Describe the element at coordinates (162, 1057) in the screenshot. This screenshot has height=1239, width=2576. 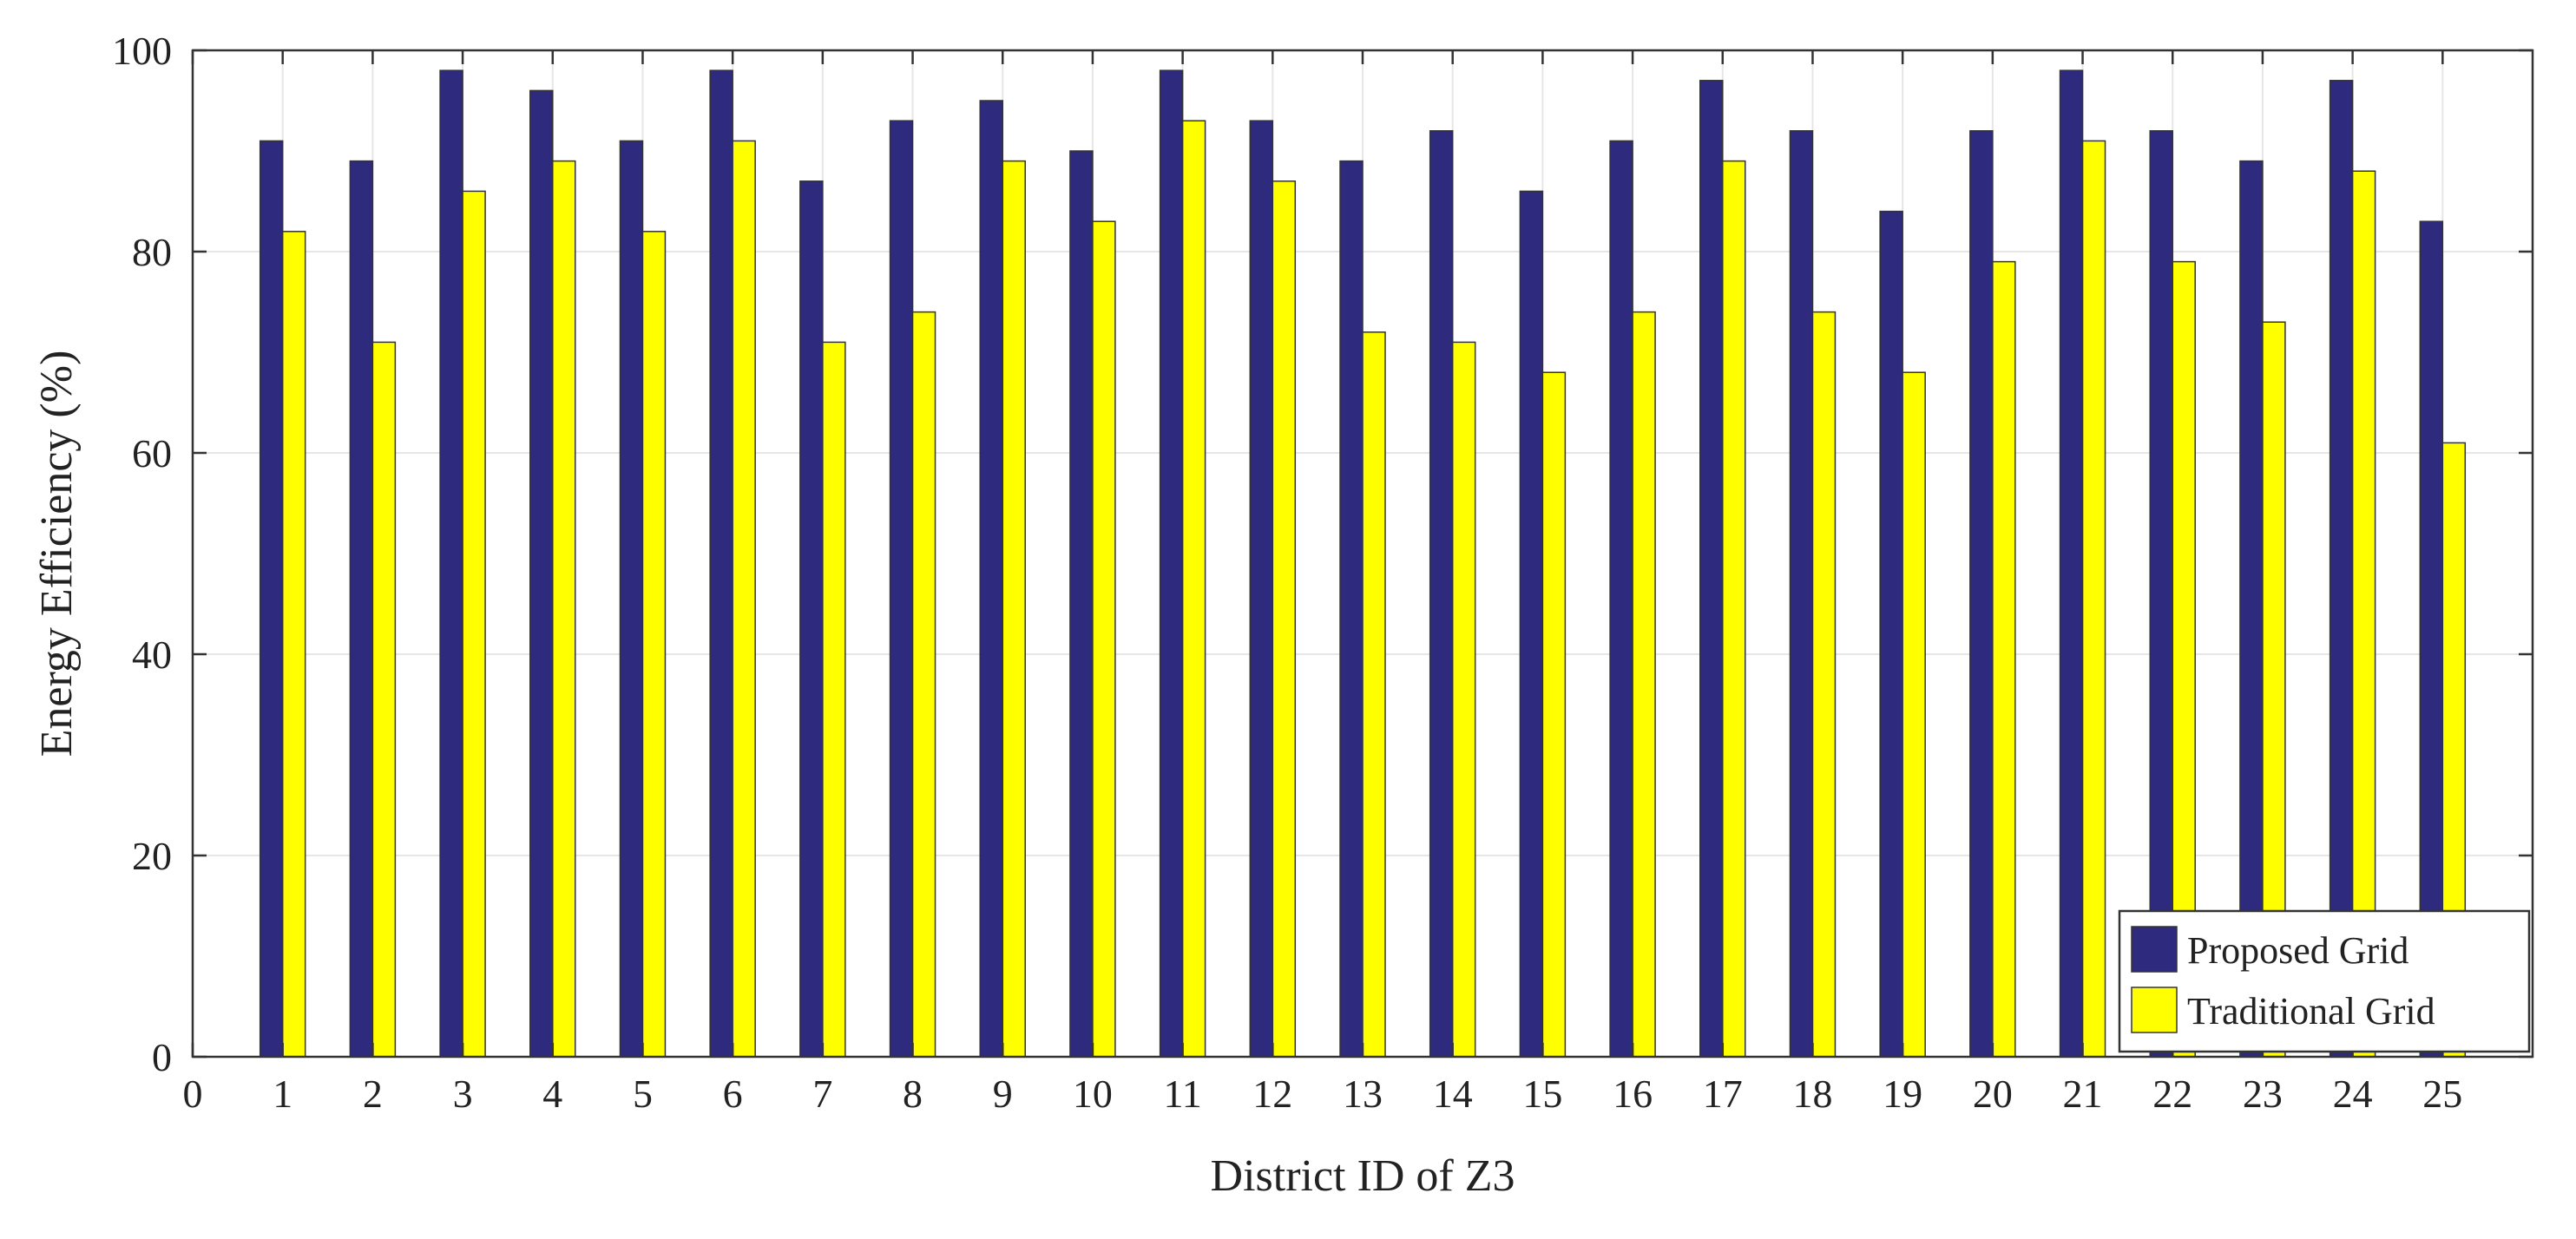
I see `y-tick-label: 0` at that location.